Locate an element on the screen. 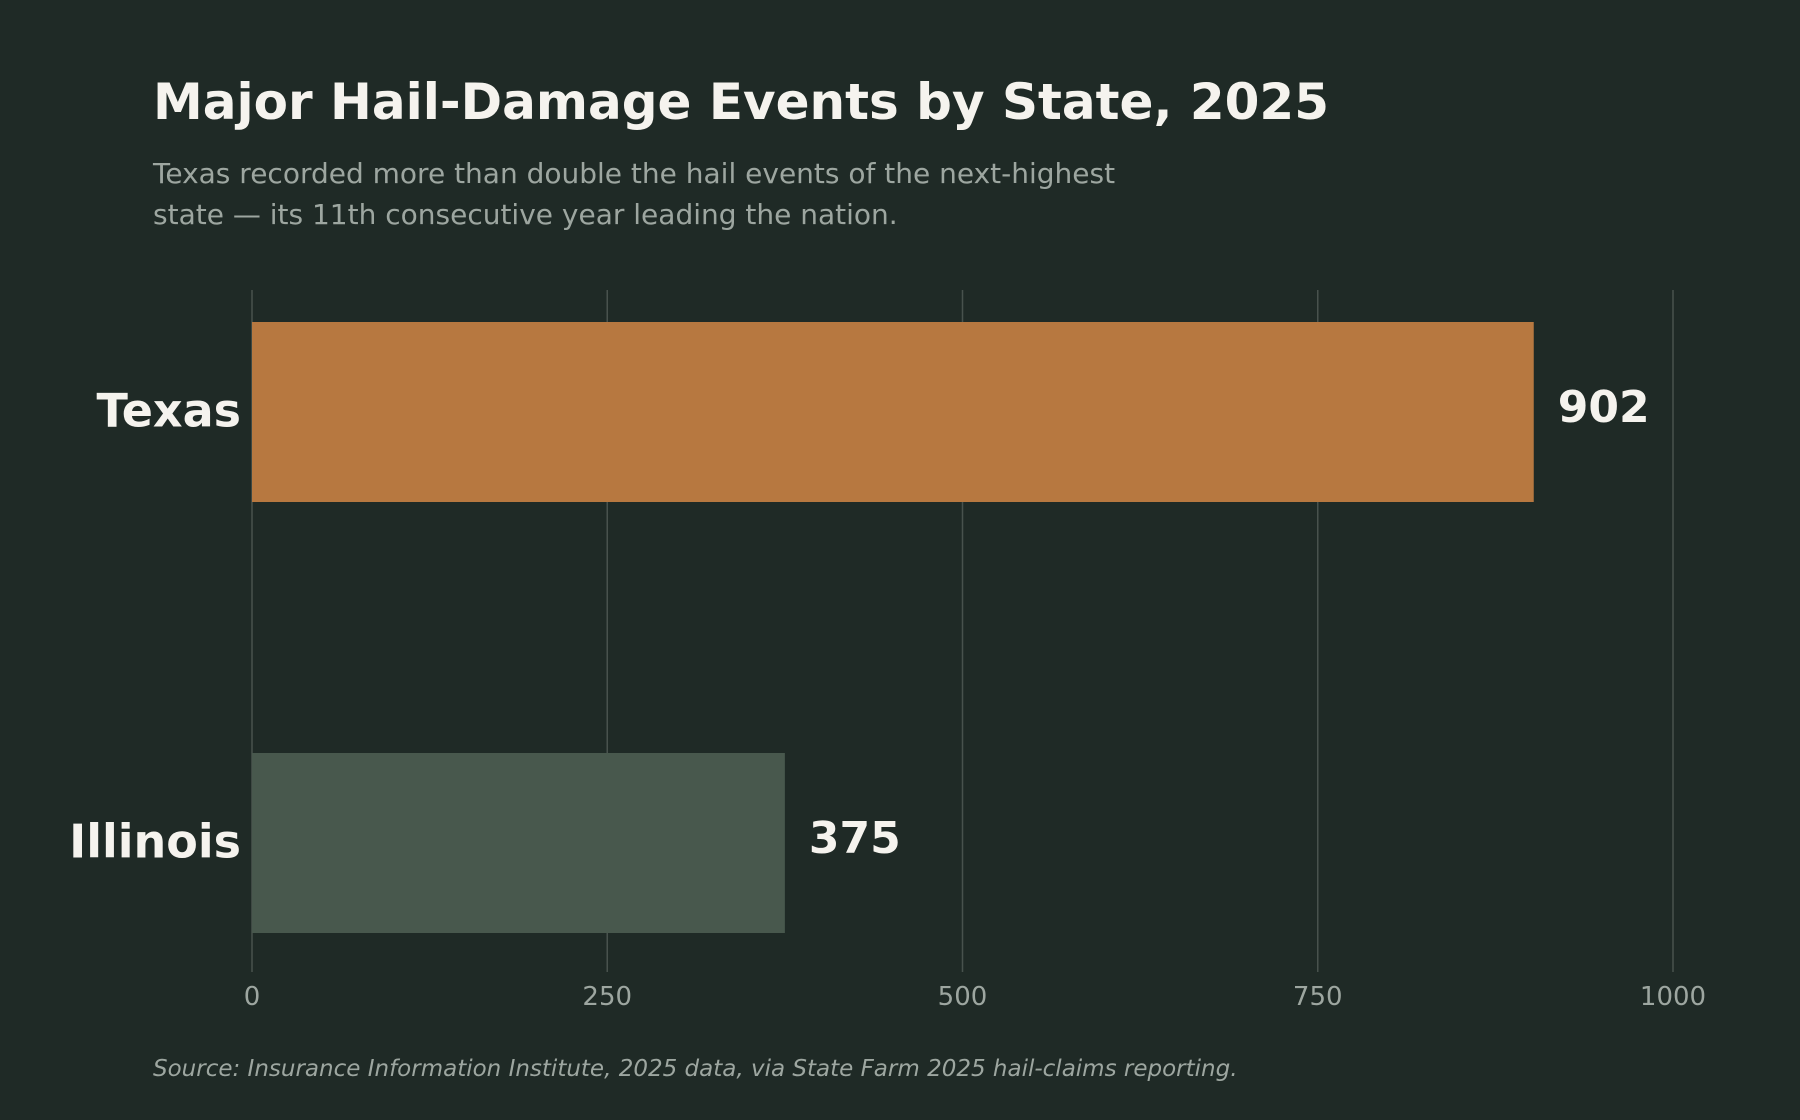 Image resolution: width=1800 pixels, height=1120 pixels. value-label-texas: 902 is located at coordinates (1604, 407).